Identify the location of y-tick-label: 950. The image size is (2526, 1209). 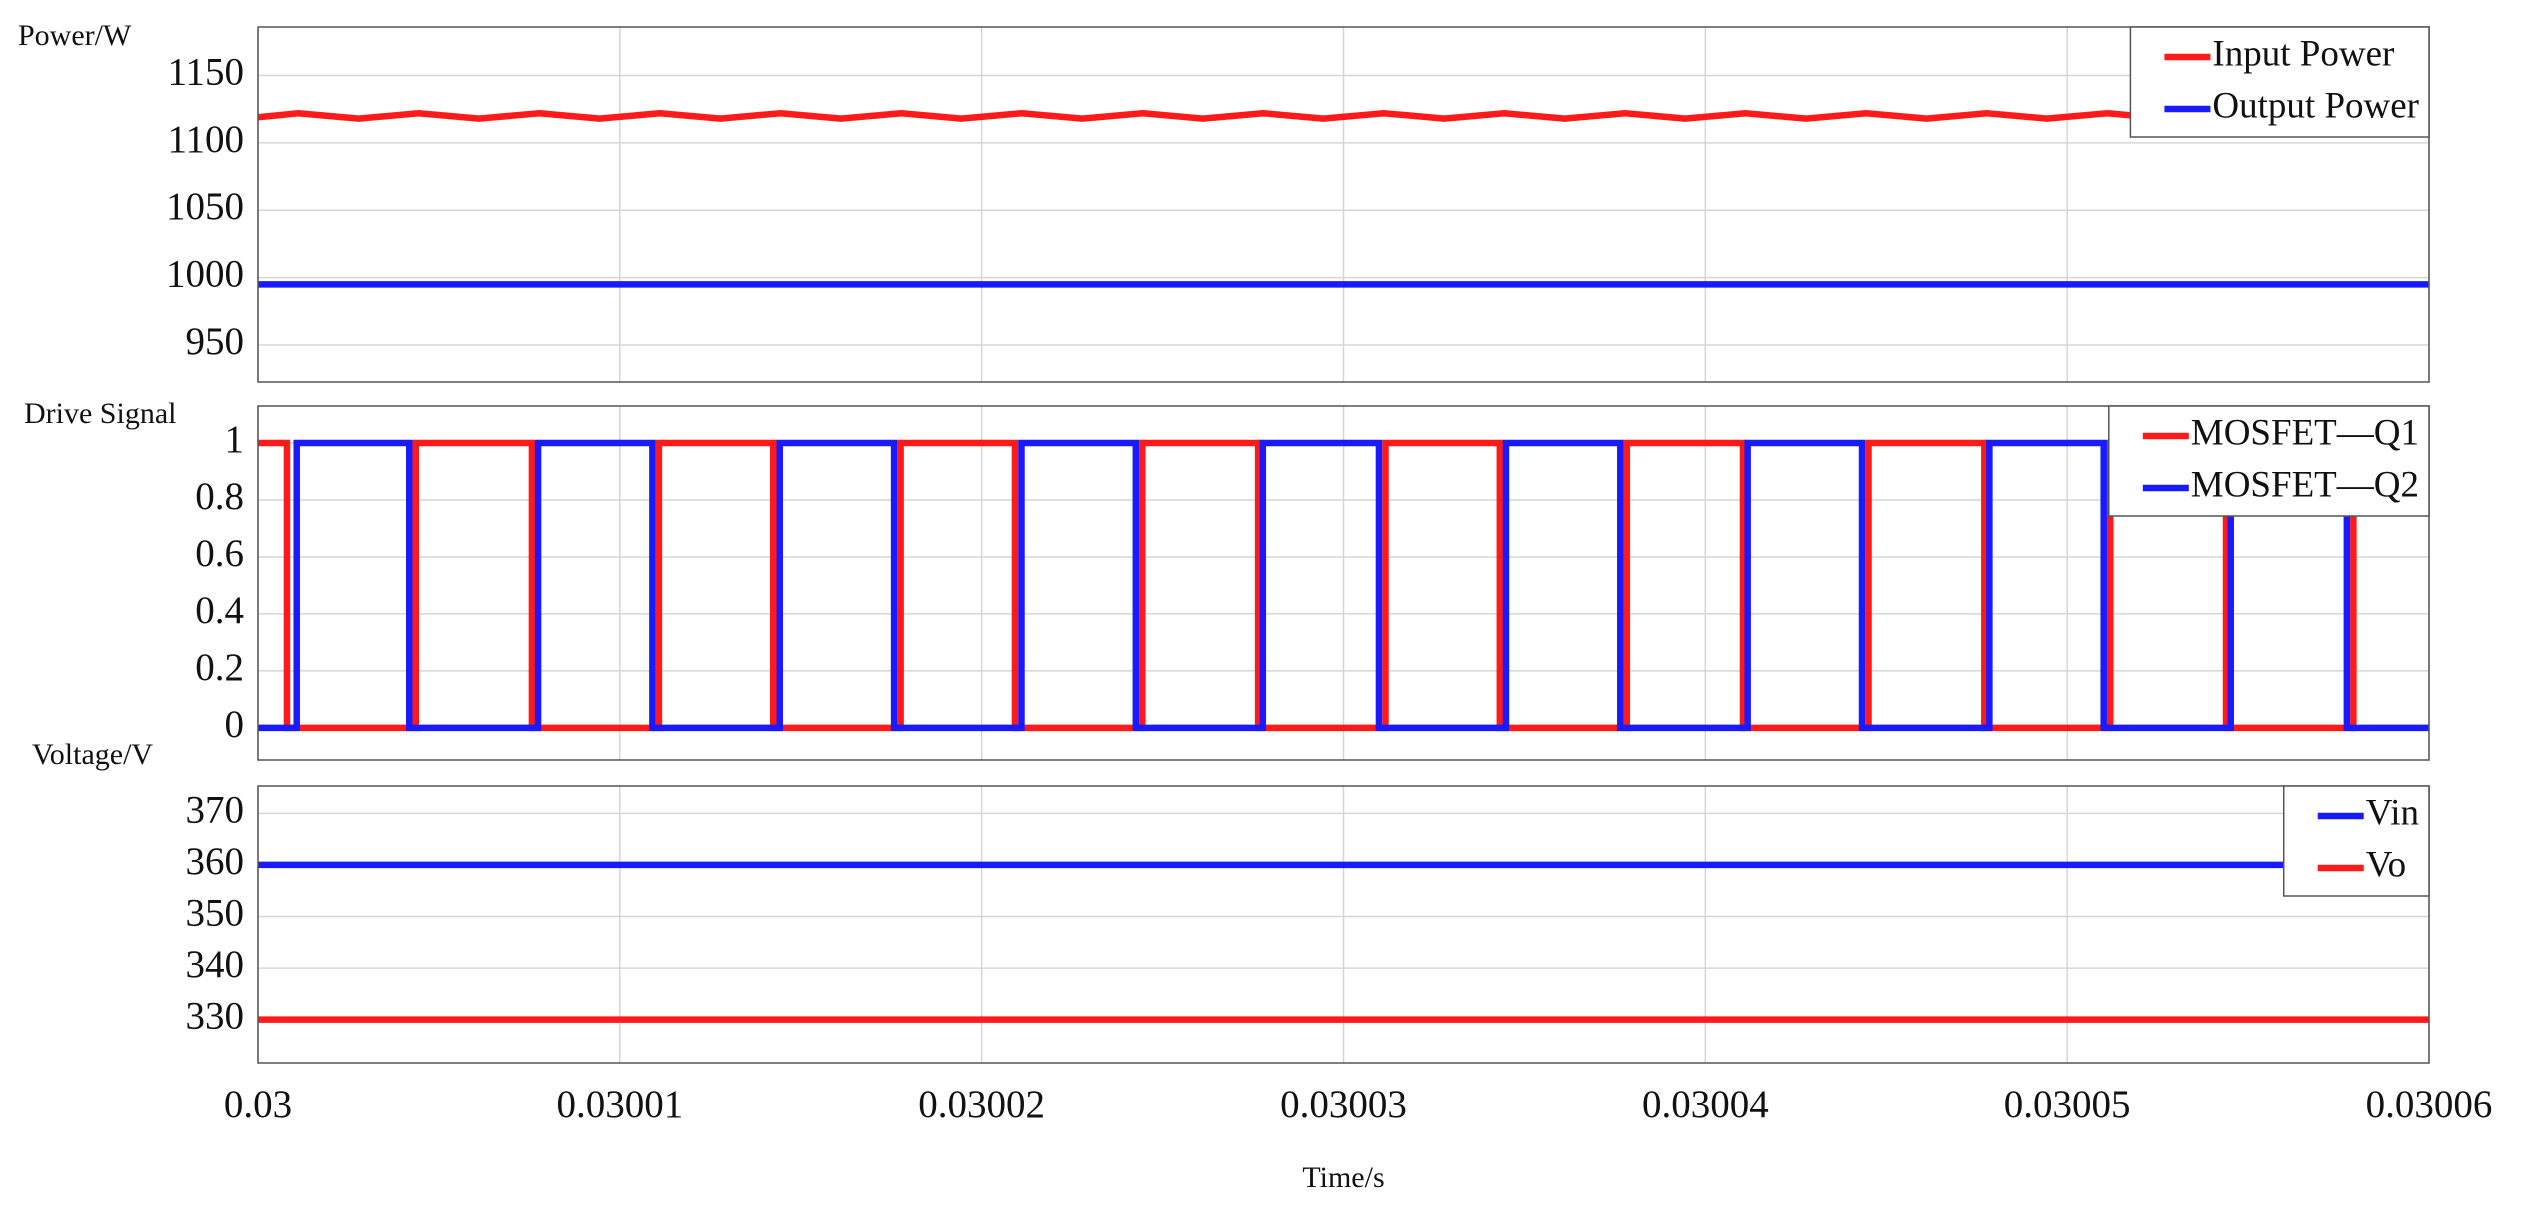
(215, 341).